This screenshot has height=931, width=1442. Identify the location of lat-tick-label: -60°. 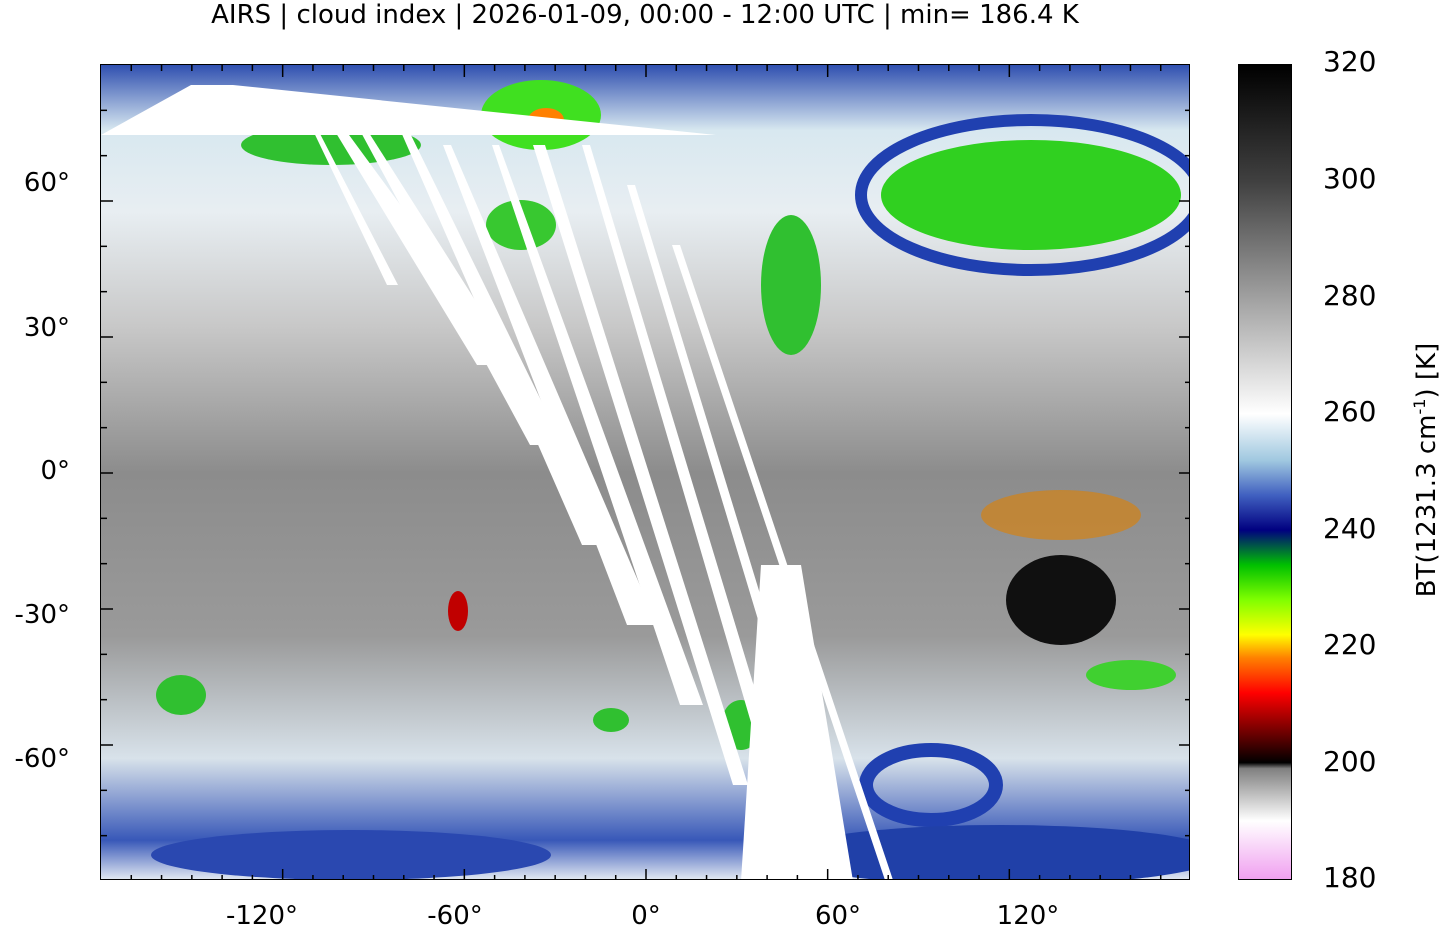
(42, 759).